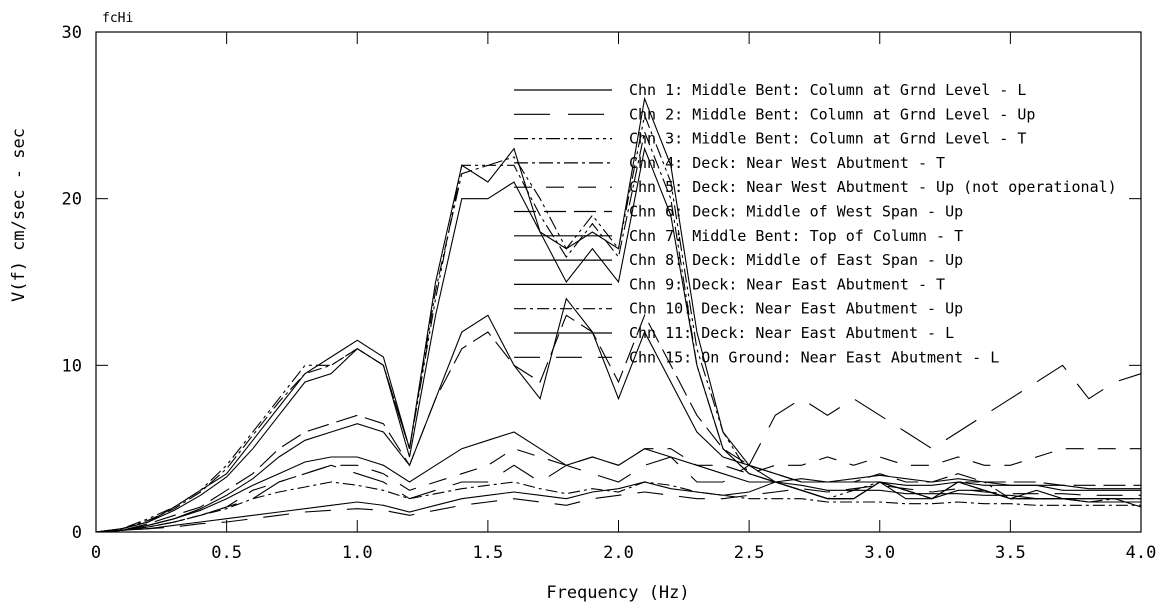  Describe the element at coordinates (77, 533) in the screenshot. I see `y-tick-label: 0` at that location.